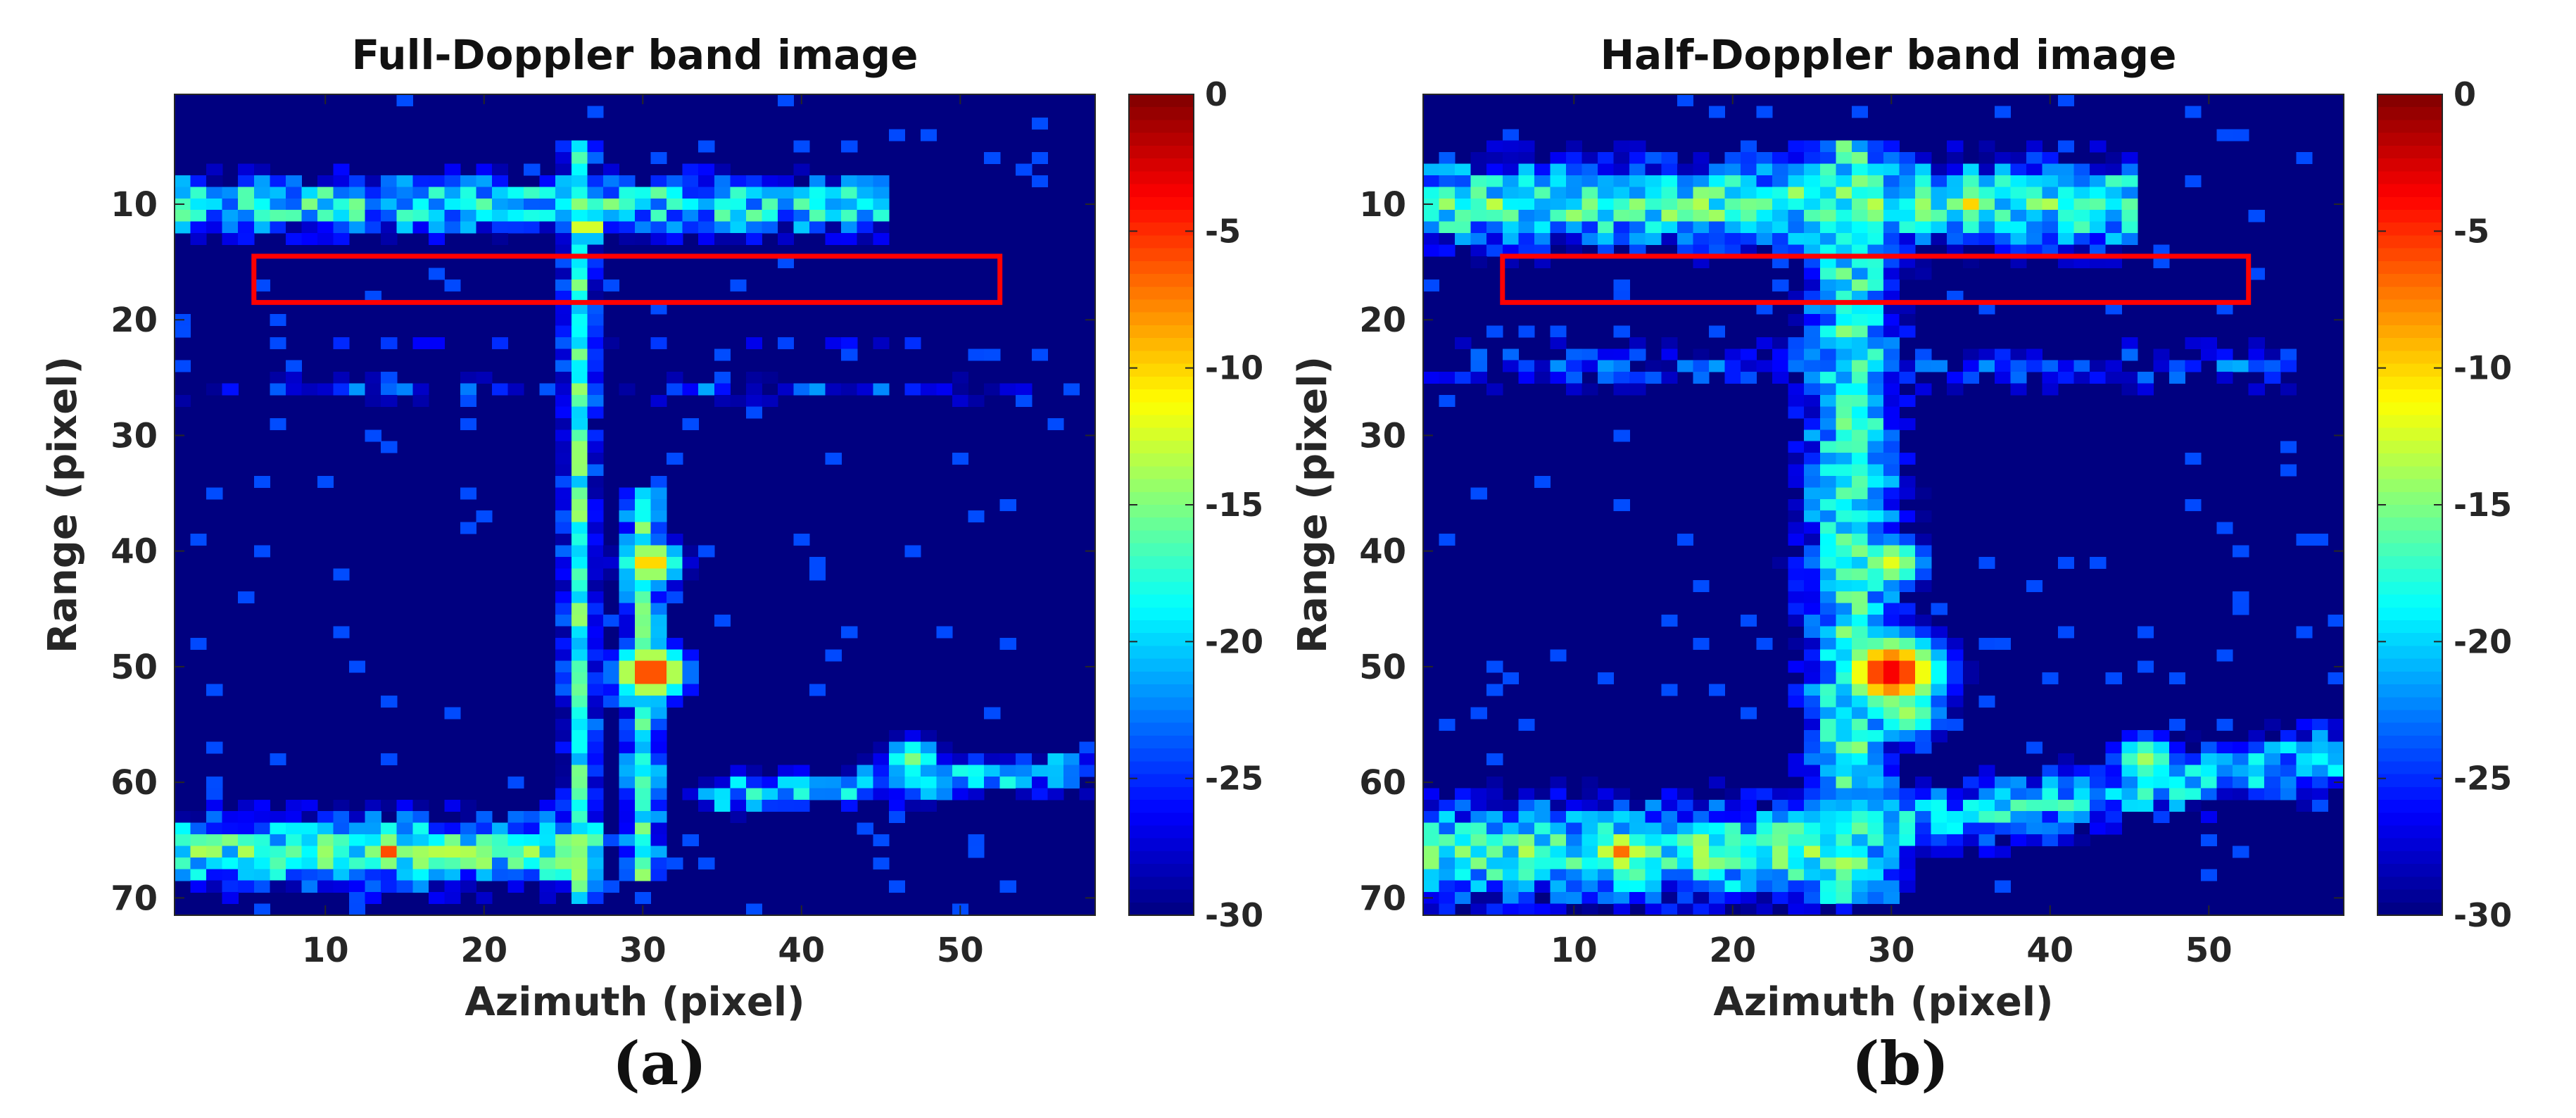 The width and height of the screenshot is (2576, 1118). I want to click on panel-b-colorbar, so click(2410, 505).